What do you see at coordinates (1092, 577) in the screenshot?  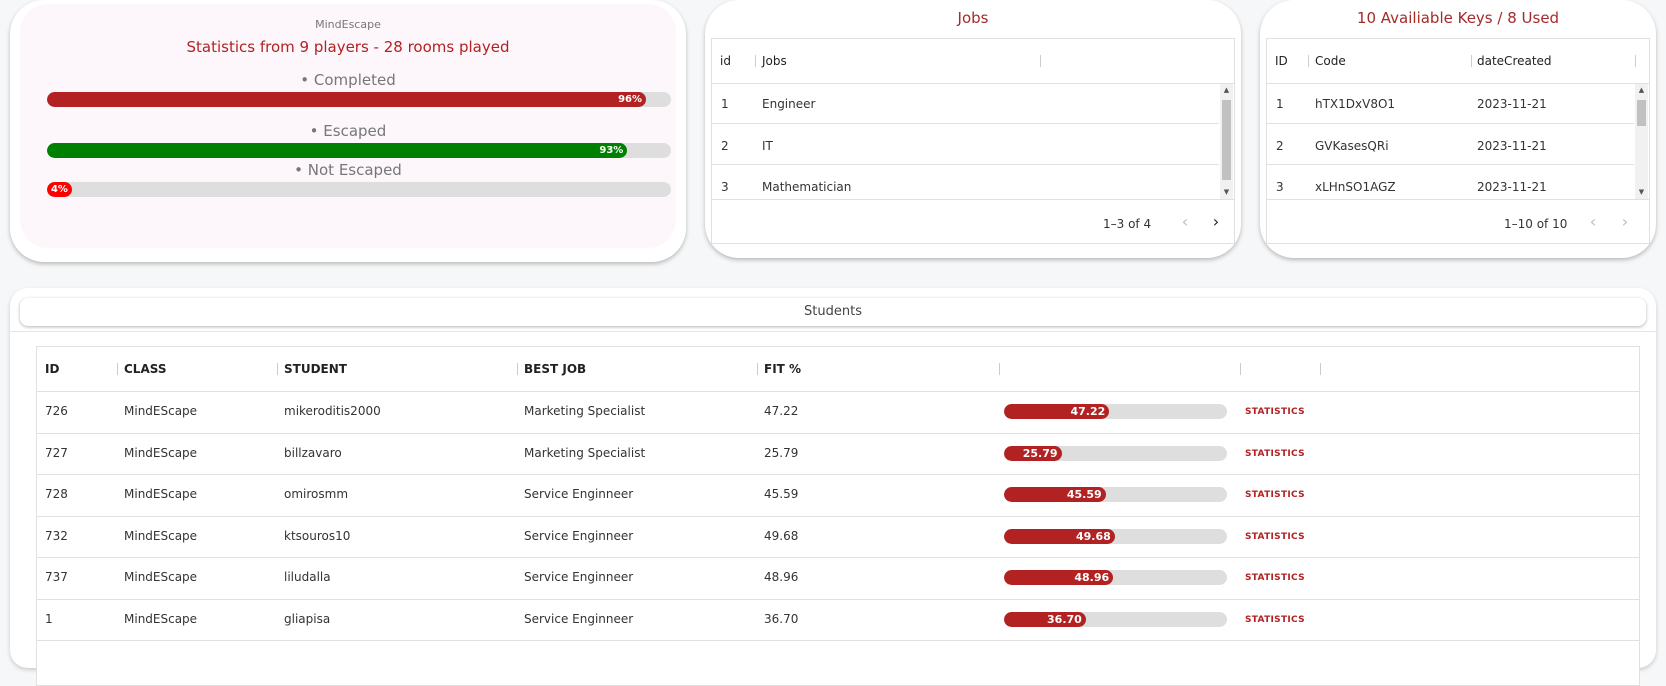 I see `fit-progress-value: 48.96` at bounding box center [1092, 577].